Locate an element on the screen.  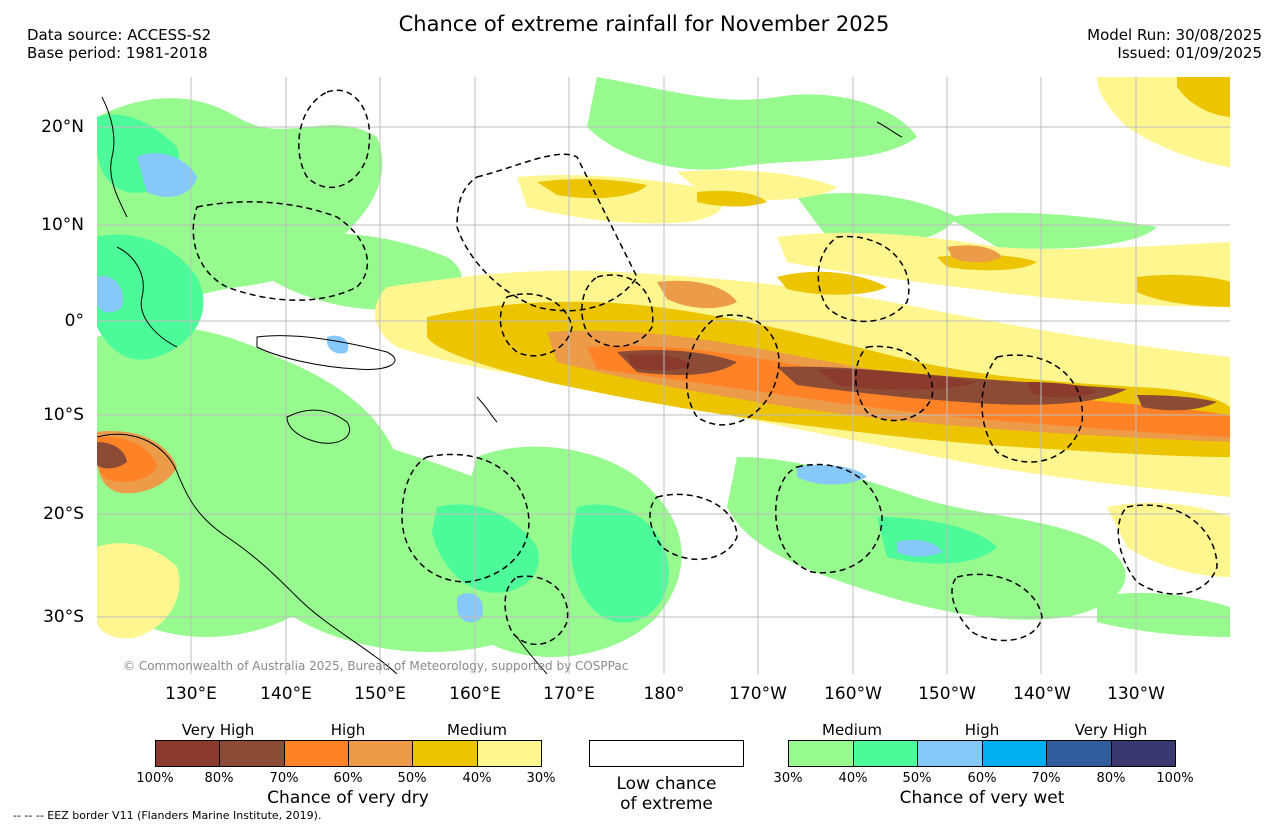
low-chance-line2: of extreme is located at coordinates (666, 804).